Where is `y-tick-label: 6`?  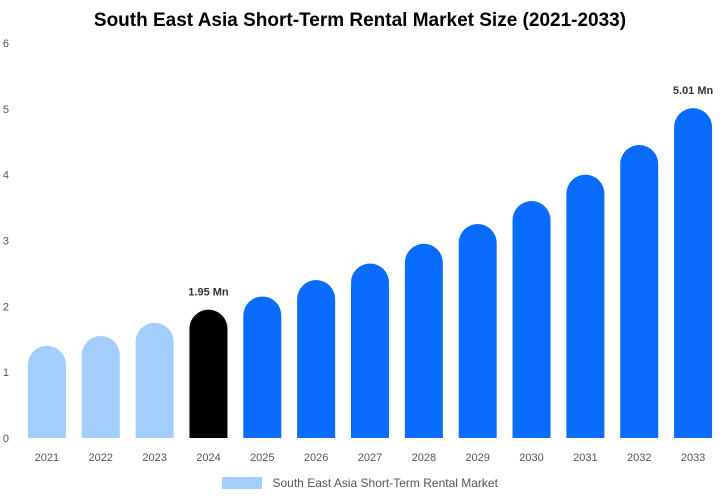 y-tick-label: 6 is located at coordinates (6, 44).